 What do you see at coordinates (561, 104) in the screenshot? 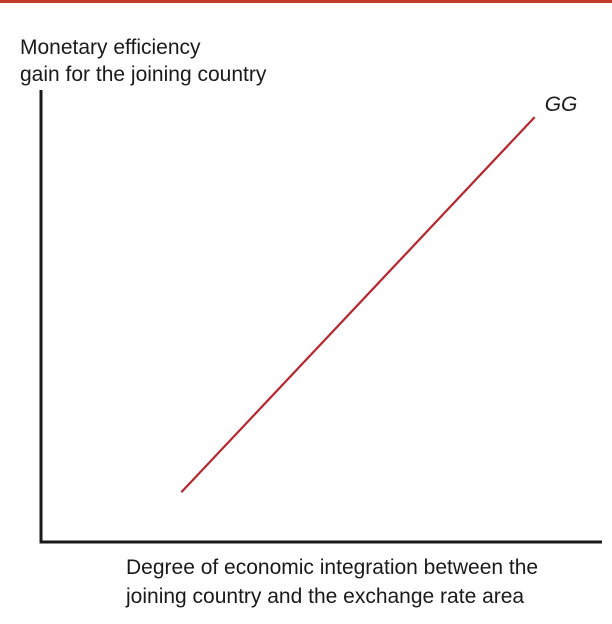
I see `series-label-gg: GG` at bounding box center [561, 104].